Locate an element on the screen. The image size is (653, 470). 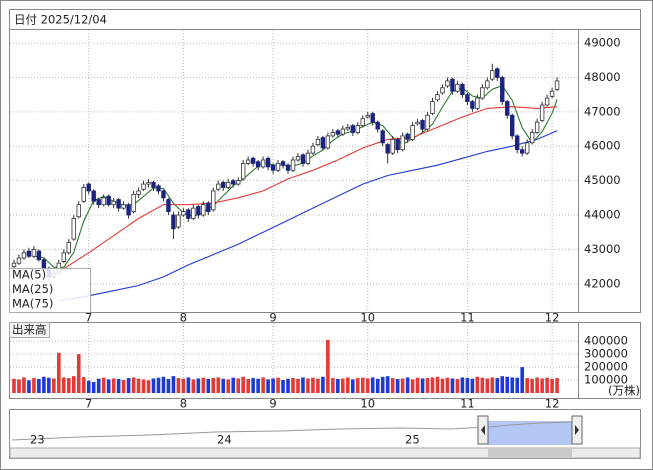
navigator-year: 23 is located at coordinates (37, 440).